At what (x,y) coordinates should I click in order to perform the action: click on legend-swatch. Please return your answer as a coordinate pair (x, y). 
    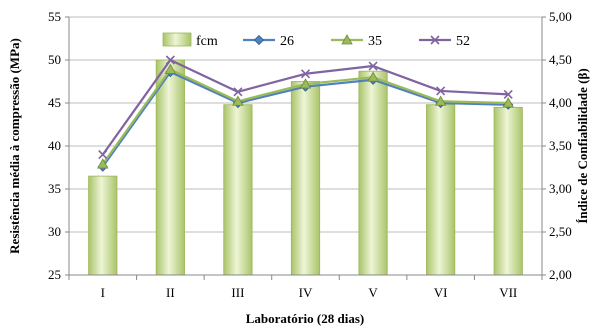
    Looking at the image, I should click on (177, 39).